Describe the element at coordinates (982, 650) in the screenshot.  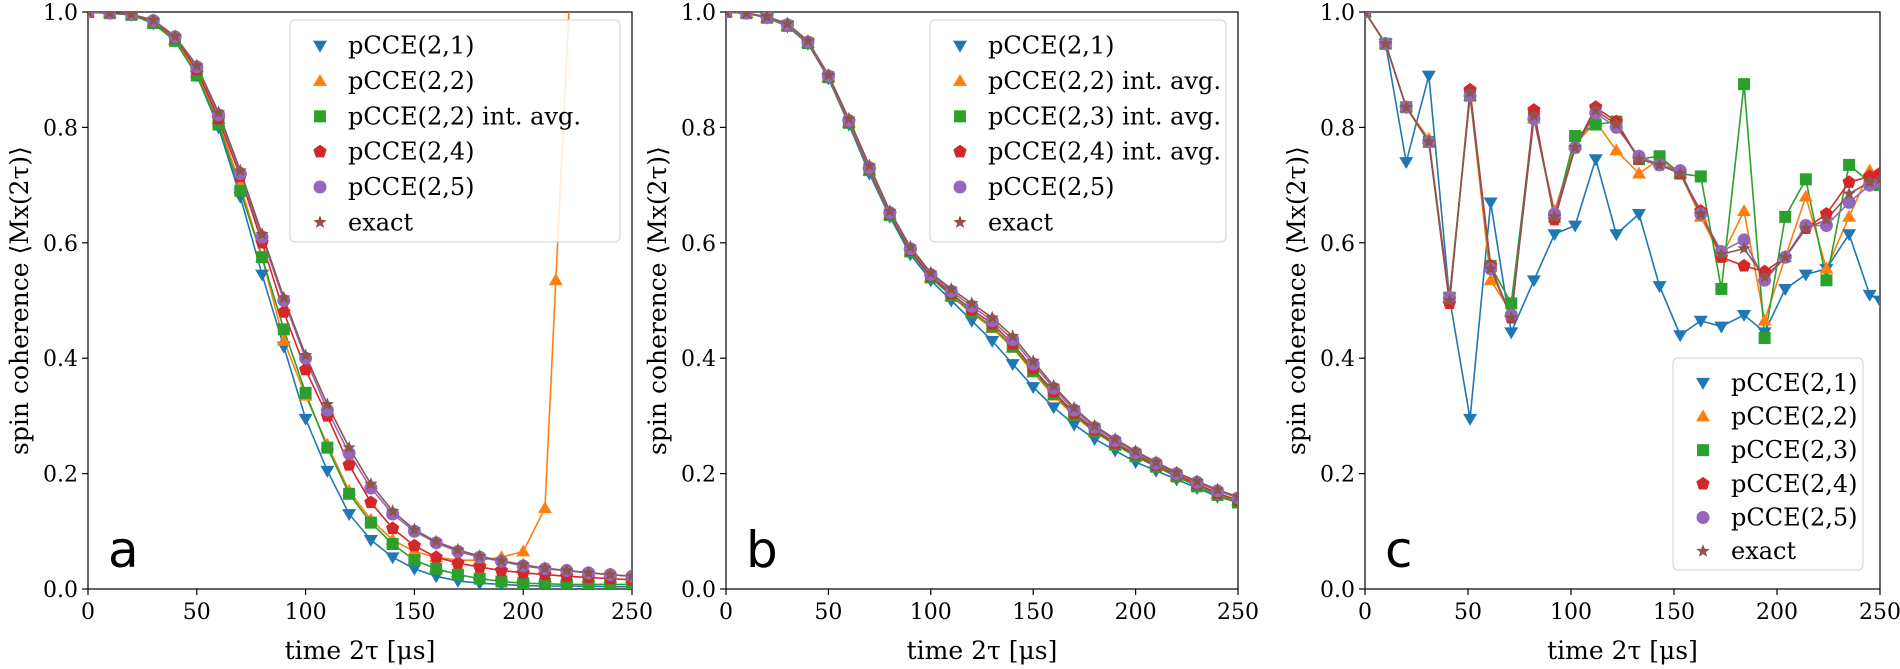
I see `x-axis-title: time 2τ [μs]` at that location.